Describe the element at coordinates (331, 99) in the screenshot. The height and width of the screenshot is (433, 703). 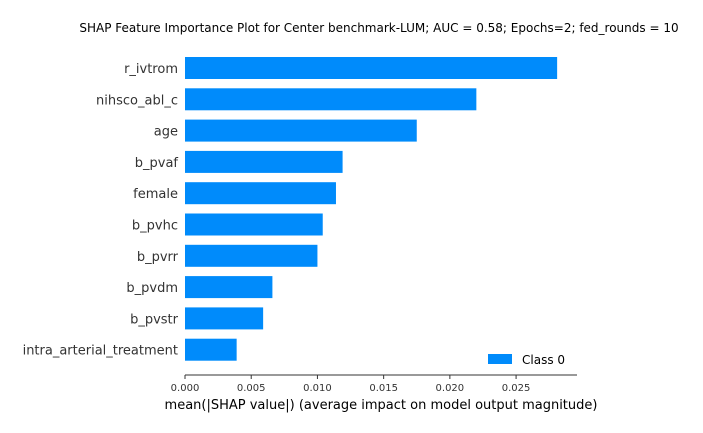
I see `bar-nihsco_abl_c` at that location.